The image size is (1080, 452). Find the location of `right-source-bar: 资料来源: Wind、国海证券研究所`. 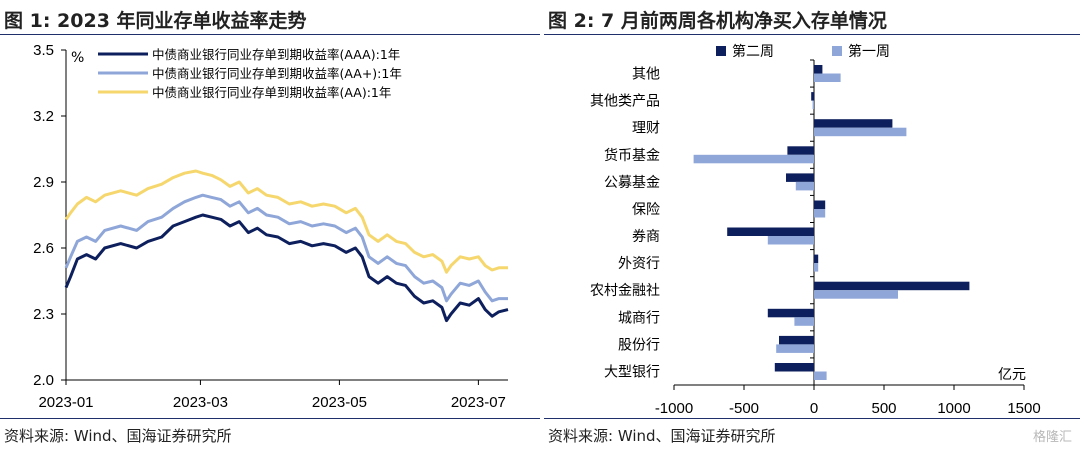

right-source-bar: 资料来源: Wind、国海证券研究所 is located at coordinates (812, 435).